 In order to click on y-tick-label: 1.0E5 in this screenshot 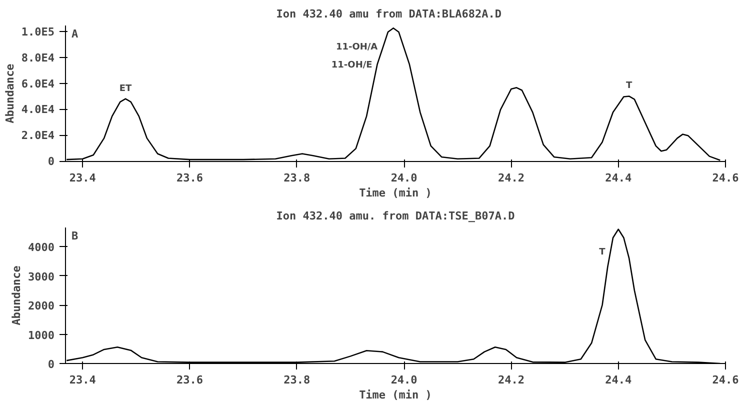, I will do `click(38, 31)`.